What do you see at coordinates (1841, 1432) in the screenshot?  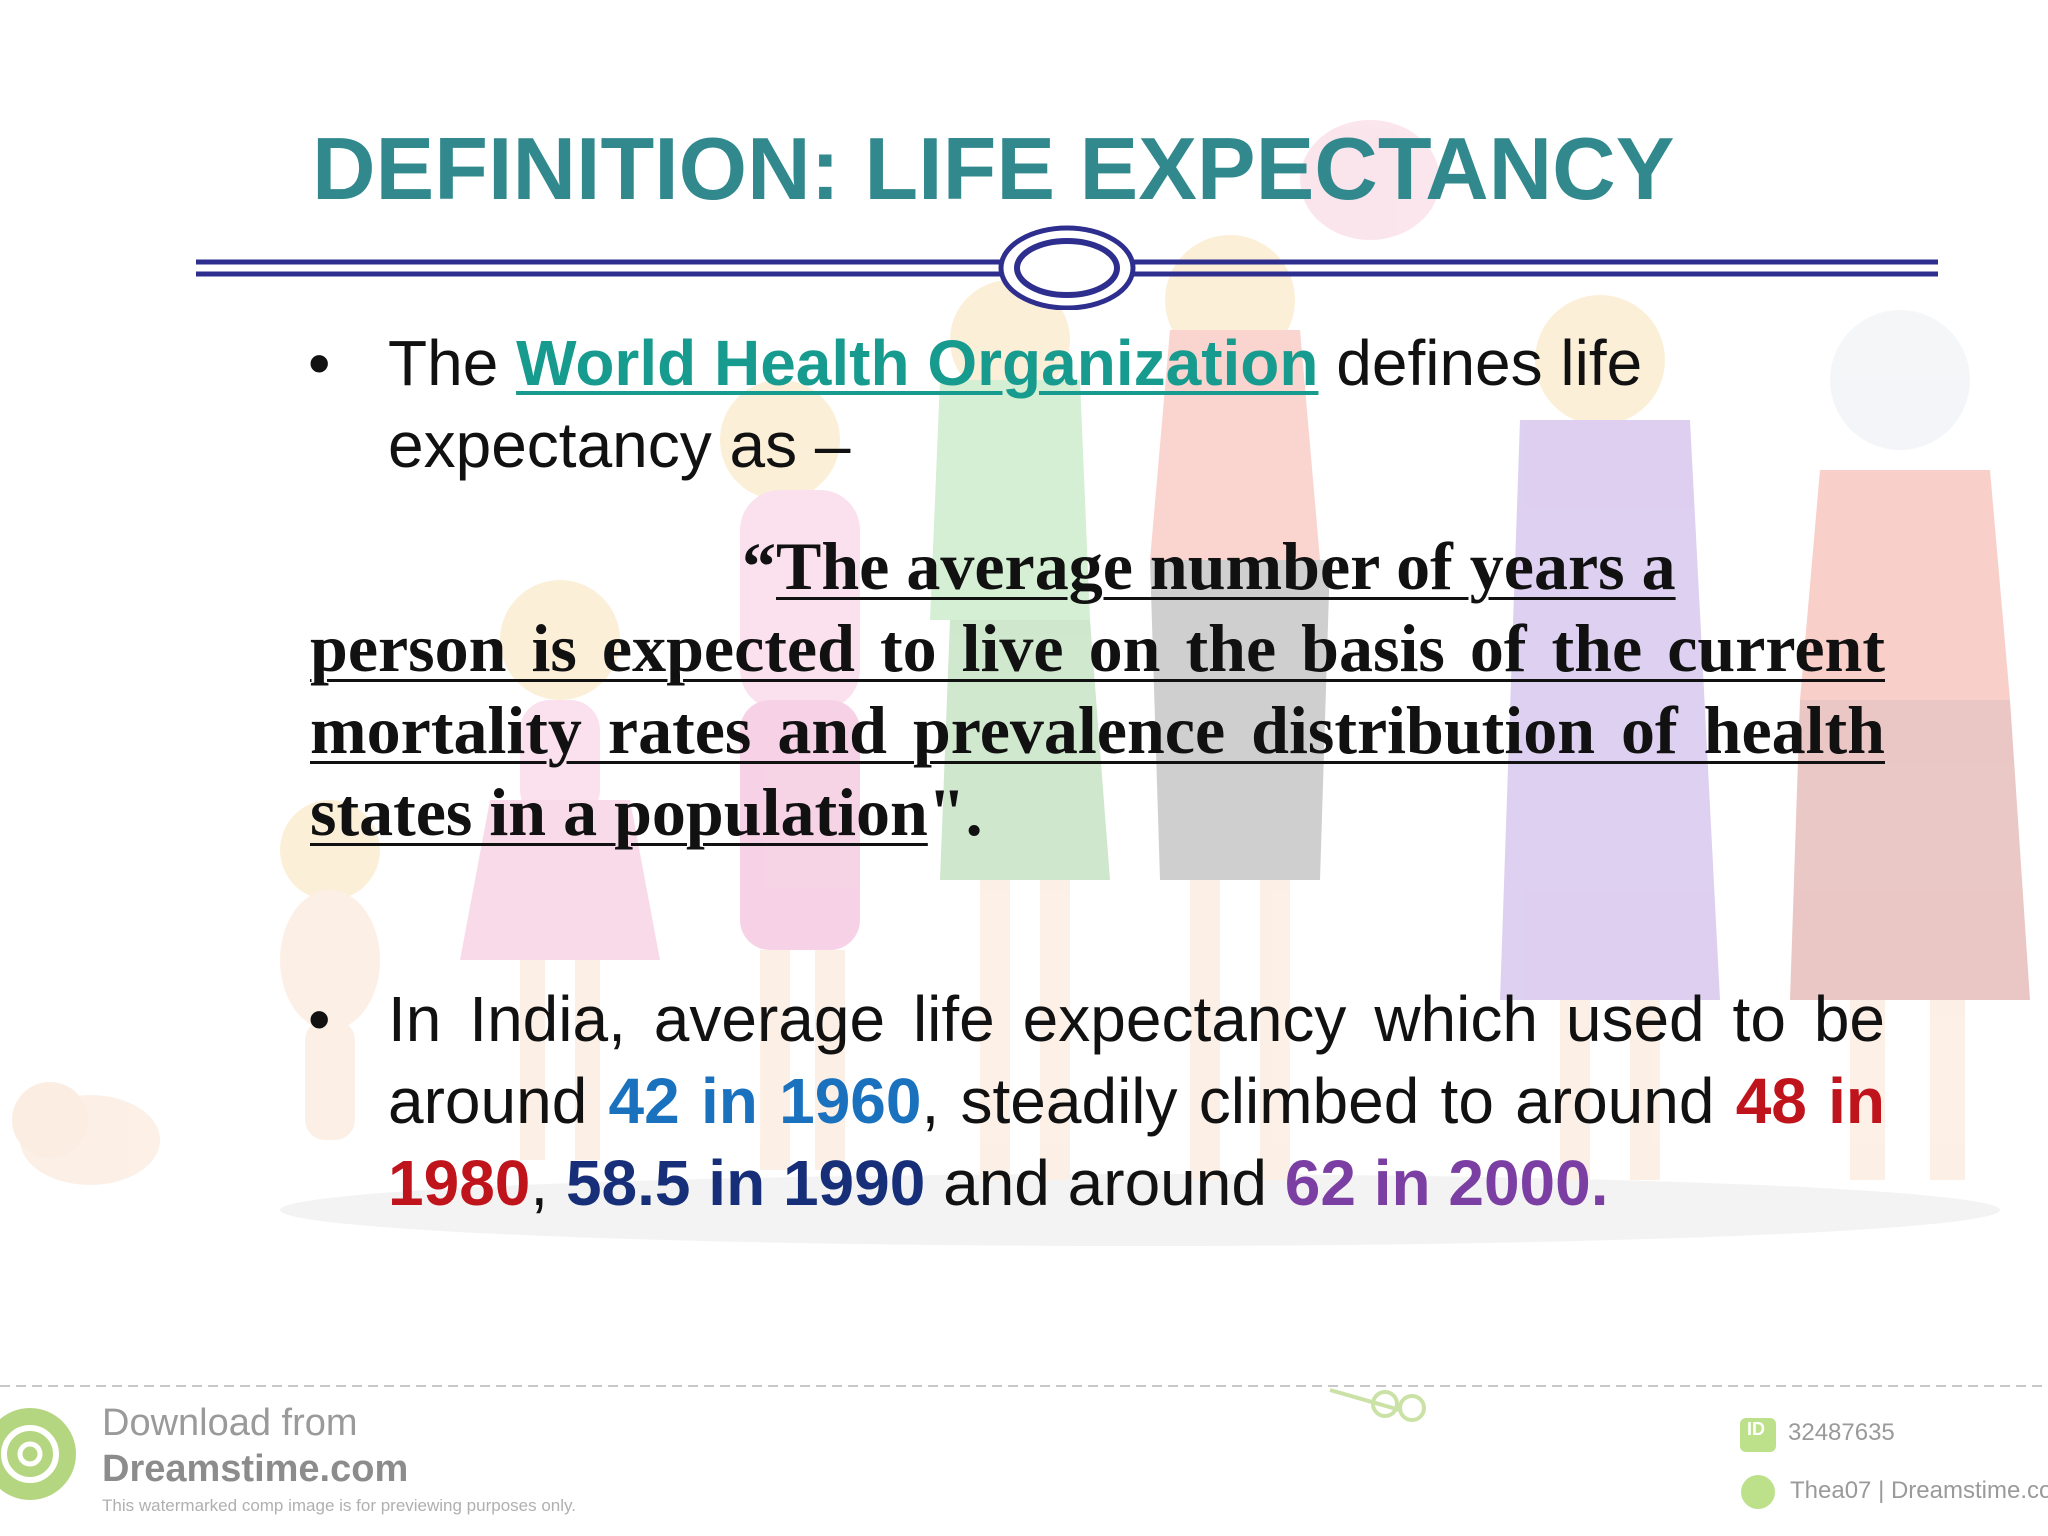 I see `watermark-id-value: 32487635` at bounding box center [1841, 1432].